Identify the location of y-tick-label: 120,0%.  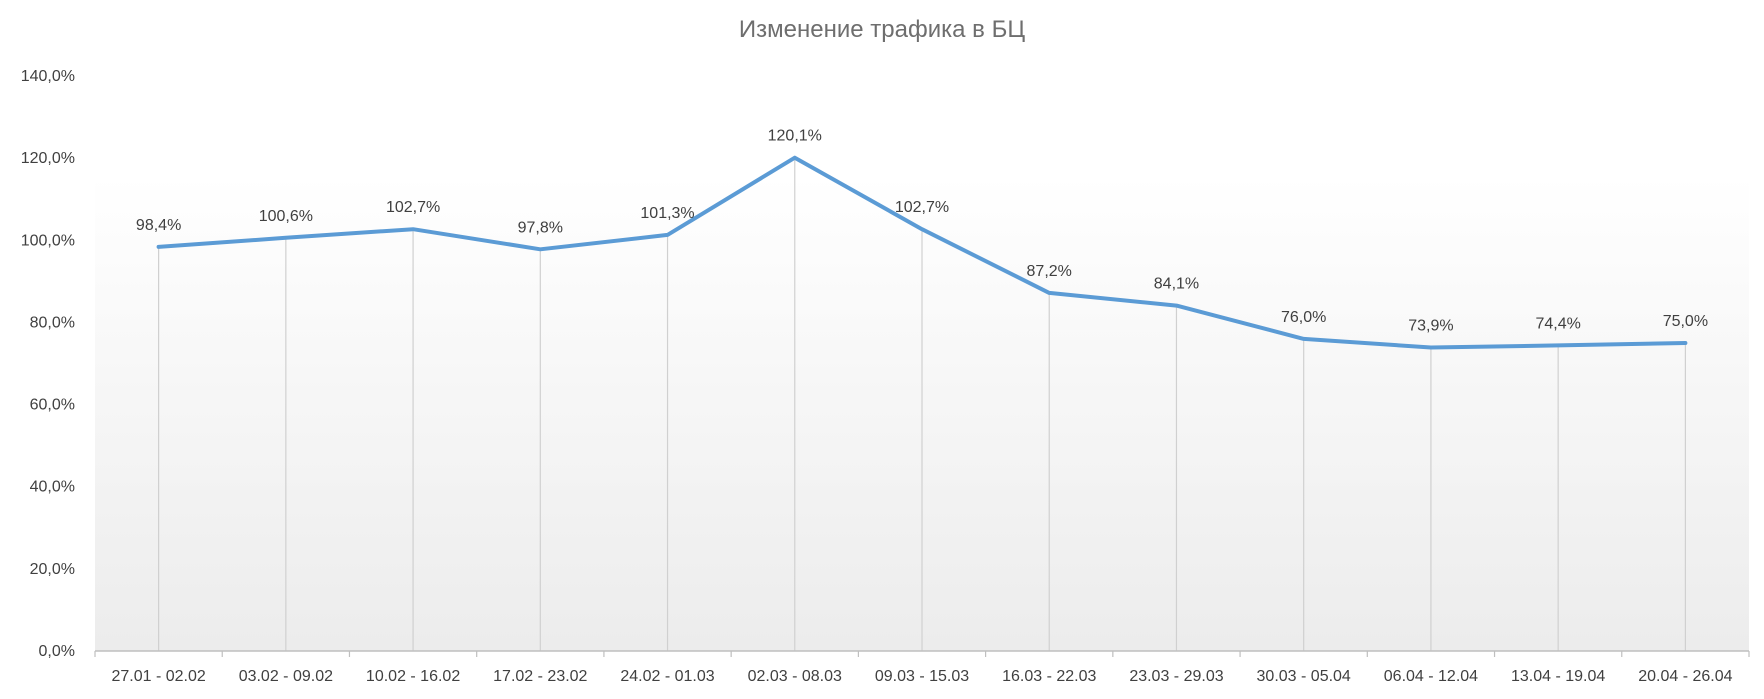
(48, 158).